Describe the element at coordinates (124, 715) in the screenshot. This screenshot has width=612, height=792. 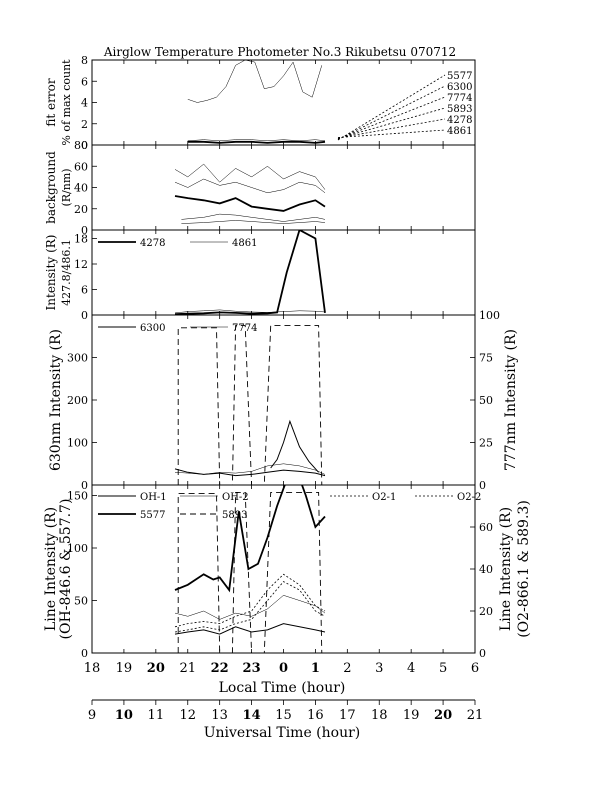
I see `ut-tick-label: 10` at that location.